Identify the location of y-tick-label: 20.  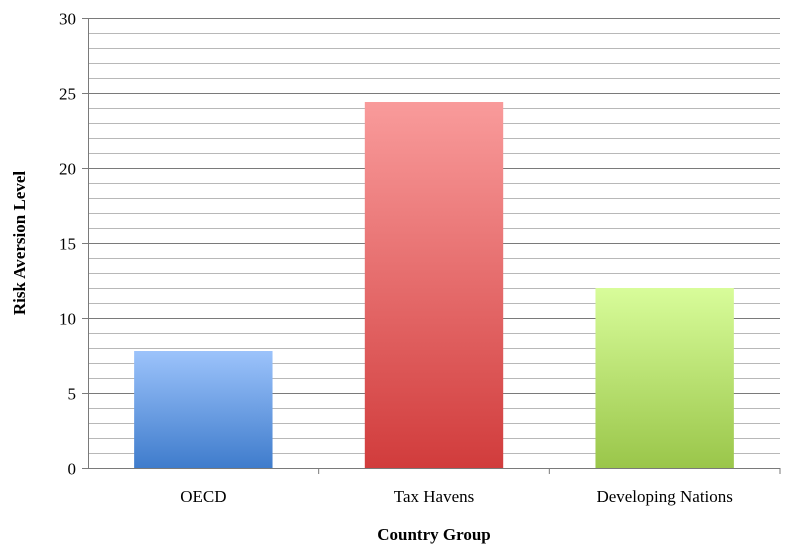
(67, 169).